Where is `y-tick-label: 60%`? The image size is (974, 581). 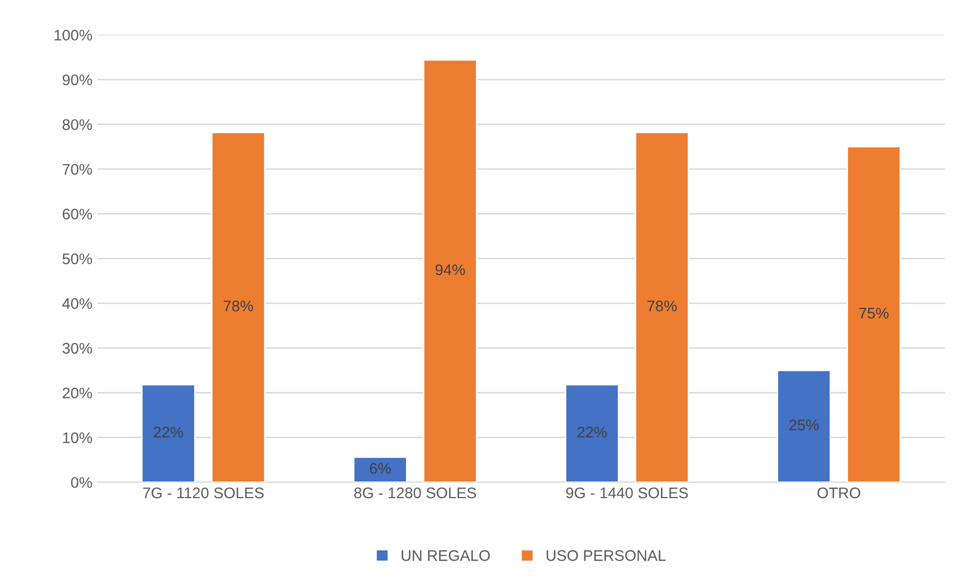
y-tick-label: 60% is located at coordinates (77, 214).